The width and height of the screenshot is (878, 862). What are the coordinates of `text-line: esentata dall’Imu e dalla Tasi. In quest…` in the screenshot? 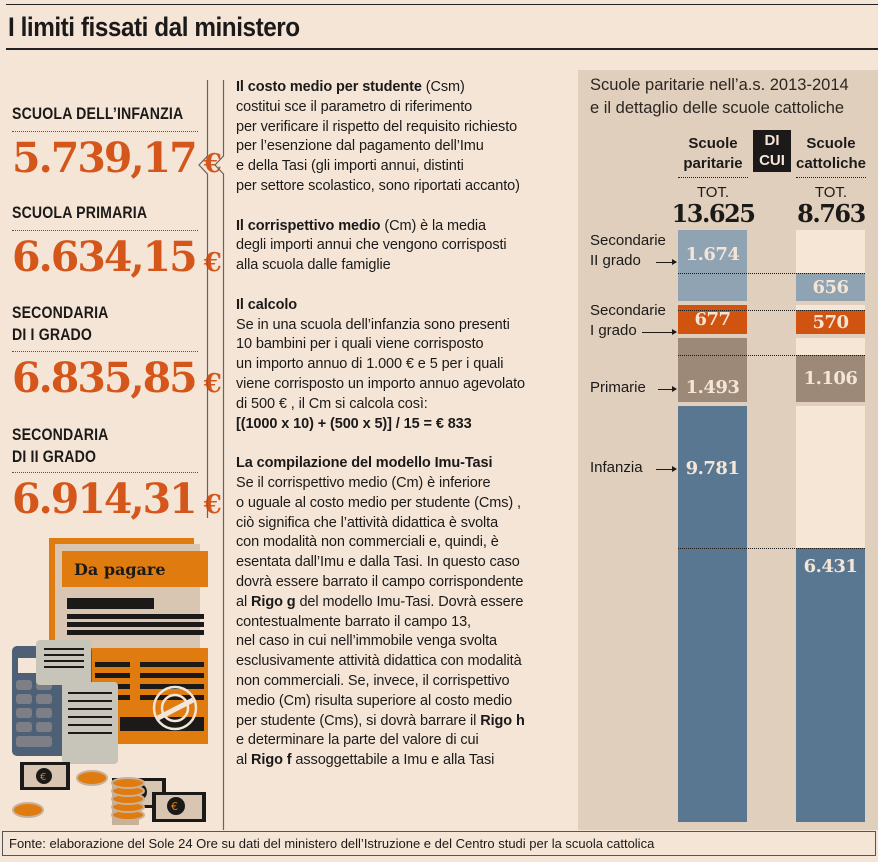 It's located at (403, 563).